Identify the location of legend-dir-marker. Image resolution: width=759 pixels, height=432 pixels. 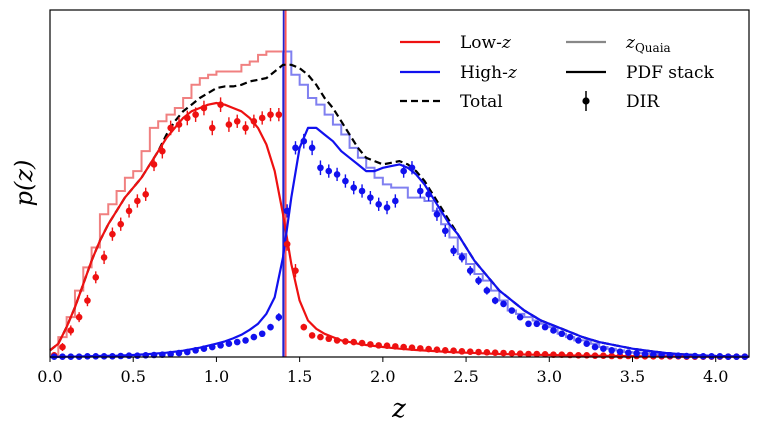
(586, 101).